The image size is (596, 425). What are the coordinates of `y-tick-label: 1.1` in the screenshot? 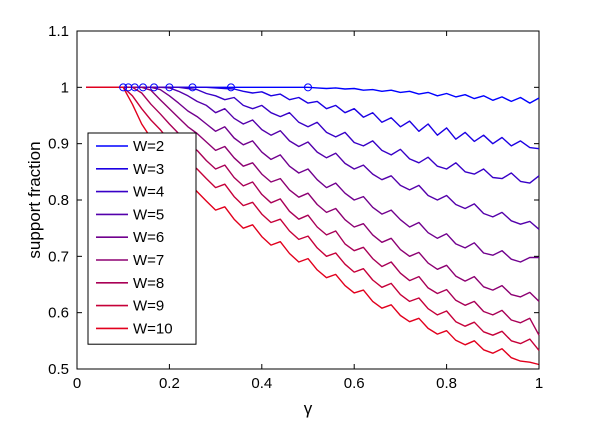 It's located at (58, 31).